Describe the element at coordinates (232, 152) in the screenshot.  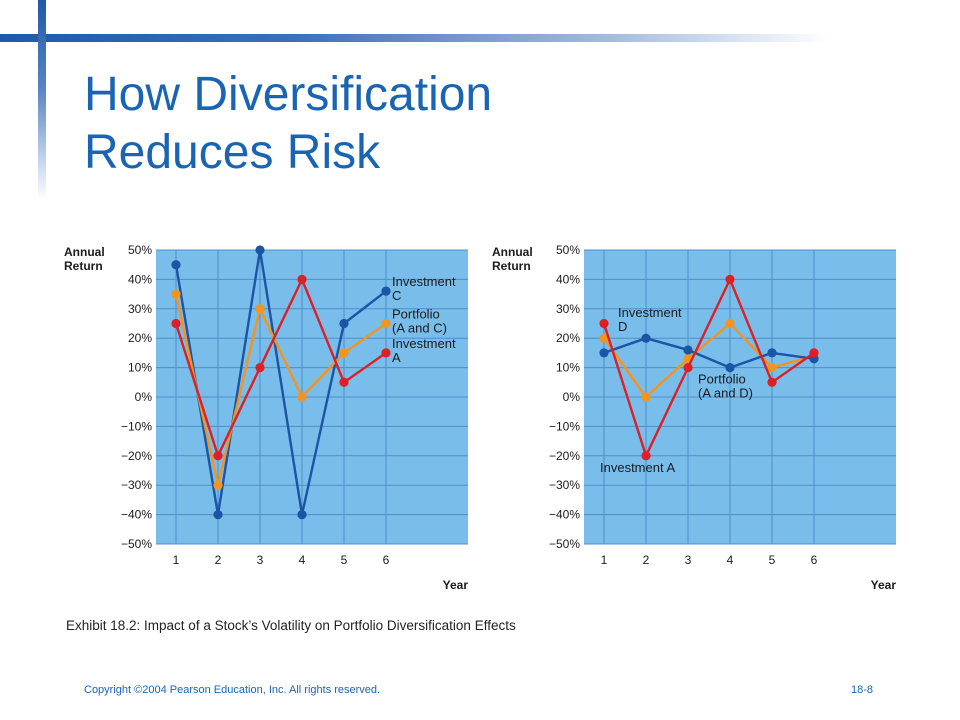
I see `slide-title-line-2: Reduces Risk` at that location.